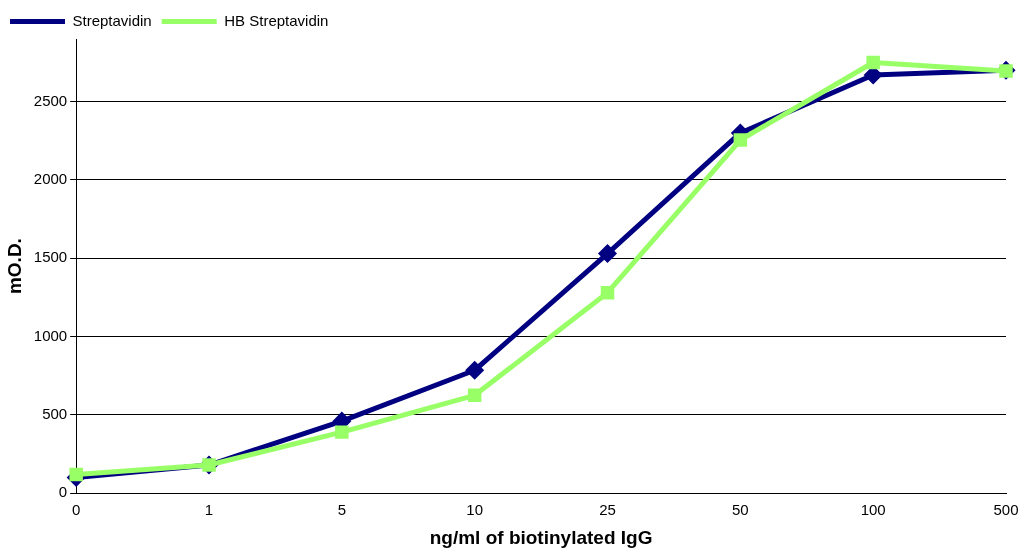  I want to click on y-tick-label: 0, so click(63, 492).